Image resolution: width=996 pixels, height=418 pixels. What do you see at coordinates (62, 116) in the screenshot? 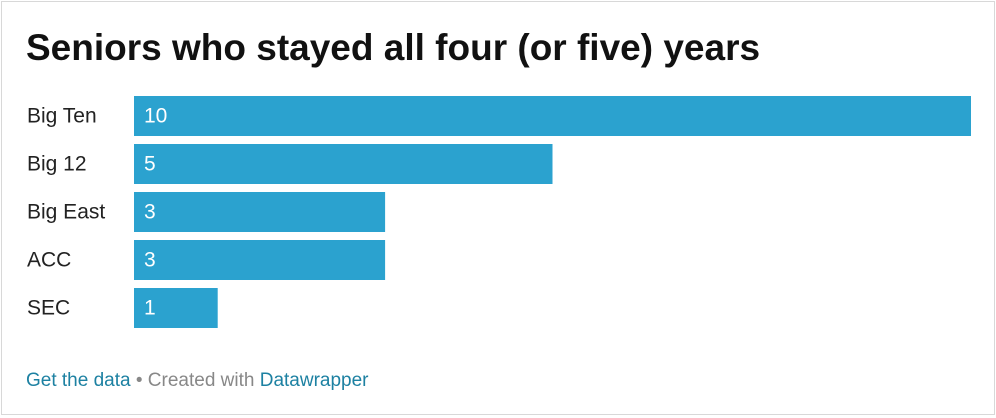
I see `category-label: Big Ten` at bounding box center [62, 116].